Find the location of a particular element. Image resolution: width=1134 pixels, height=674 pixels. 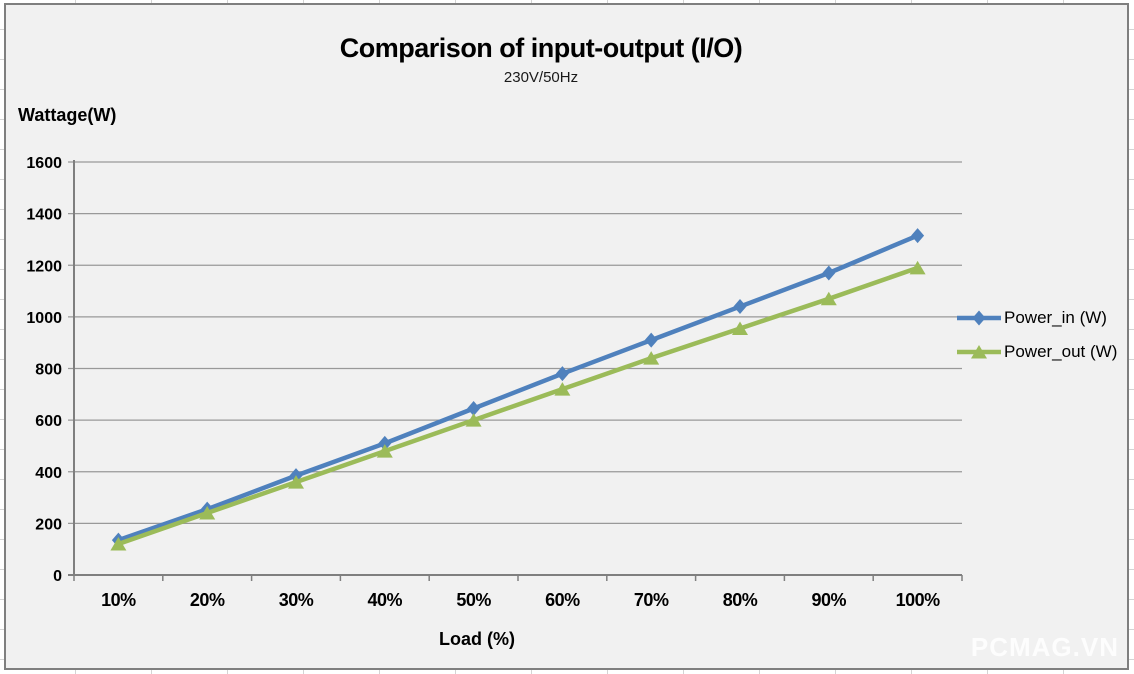

x-tick-label: 70% is located at coordinates (651, 600).